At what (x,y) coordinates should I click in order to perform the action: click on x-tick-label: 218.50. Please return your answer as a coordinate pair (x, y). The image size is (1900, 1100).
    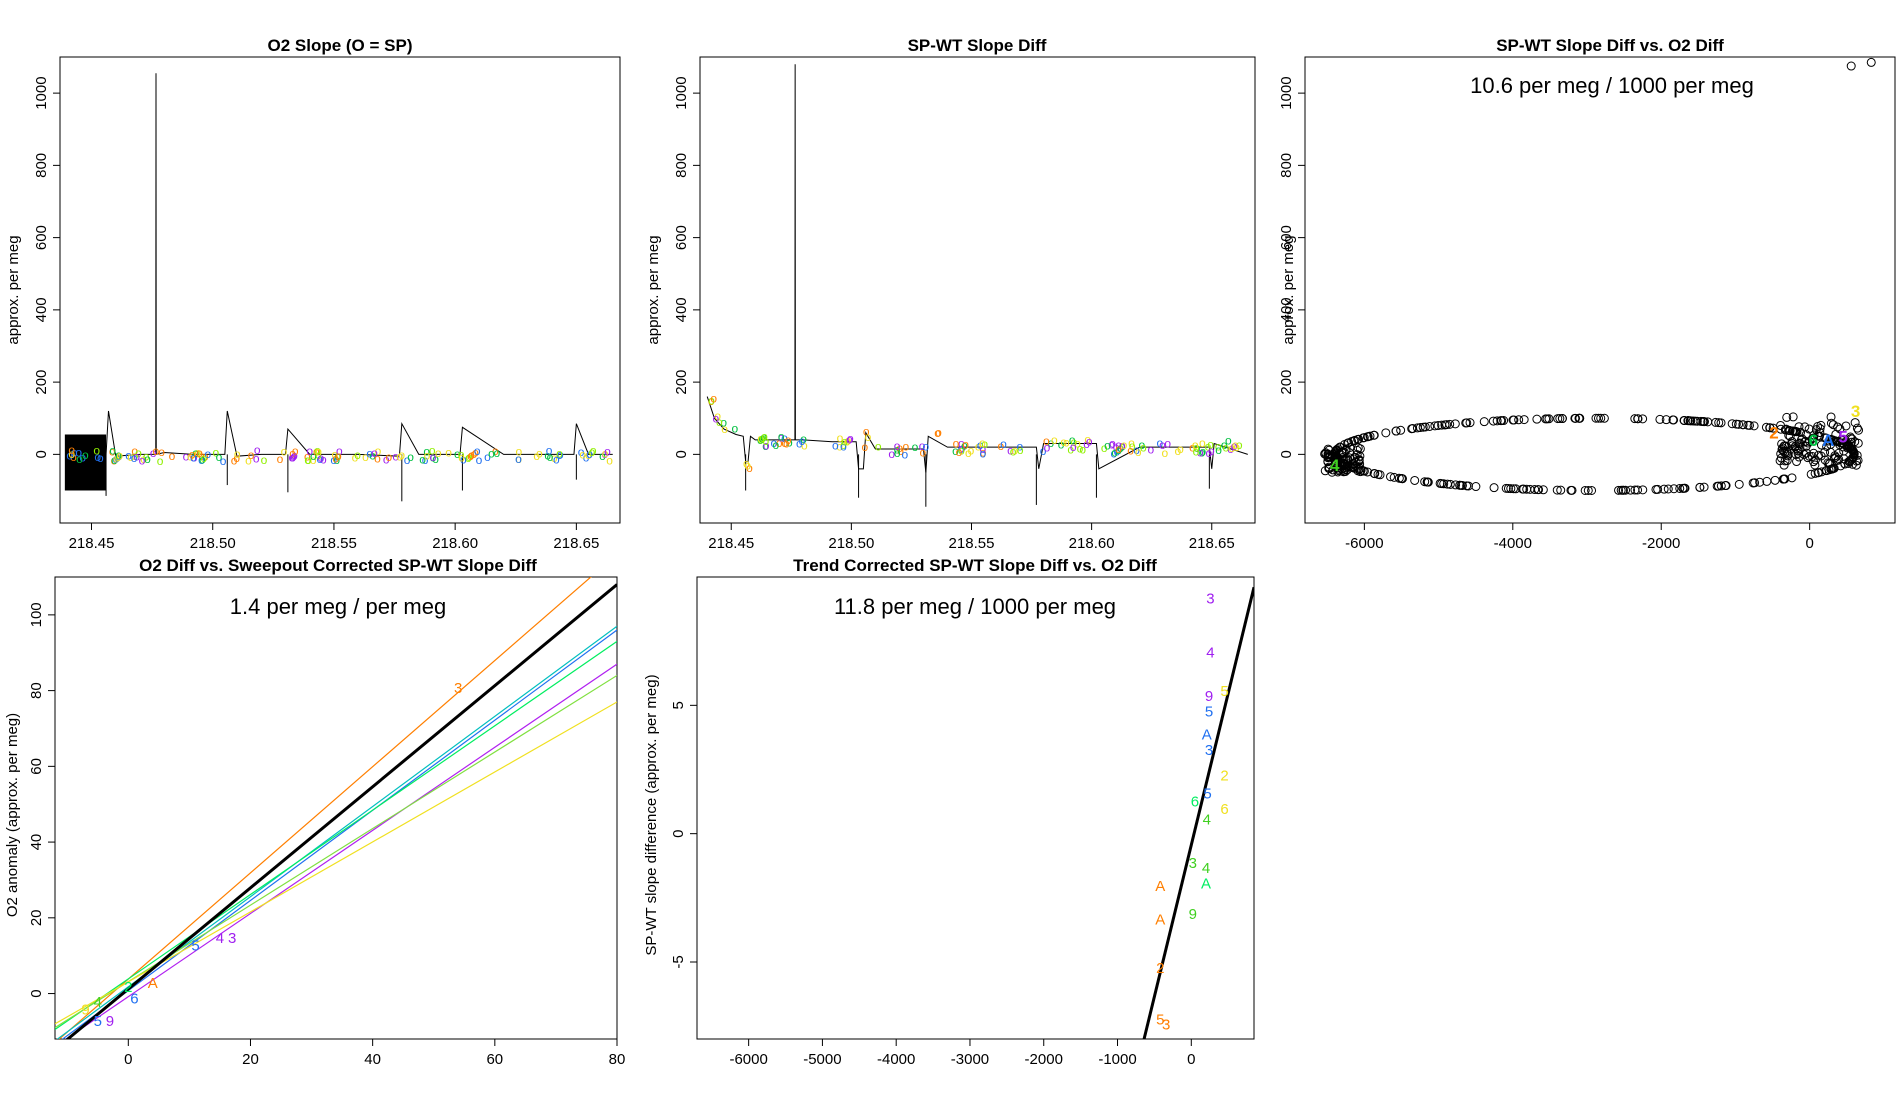
    Looking at the image, I should click on (851, 543).